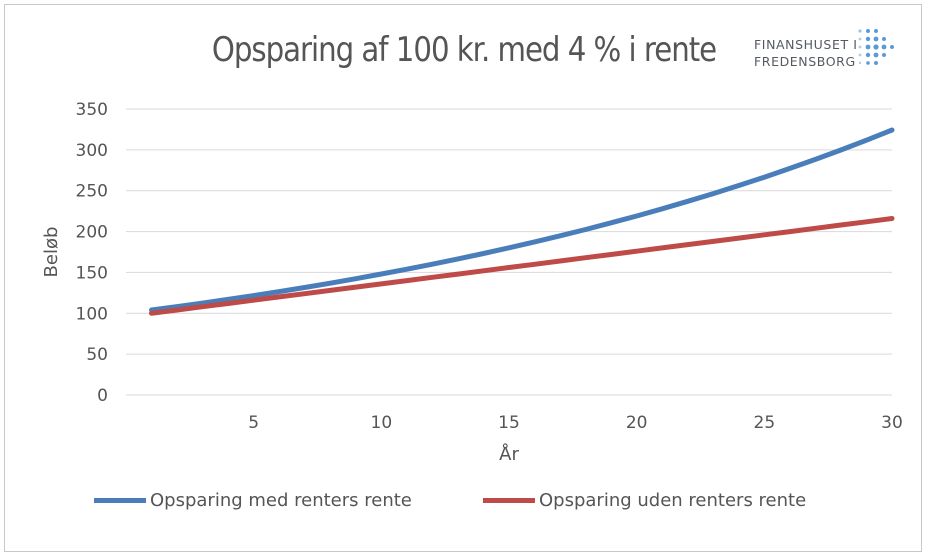  Describe the element at coordinates (806, 53) in the screenshot. I see `brand-logo-text: FINANSHUSET I FREDENSBORG` at that location.